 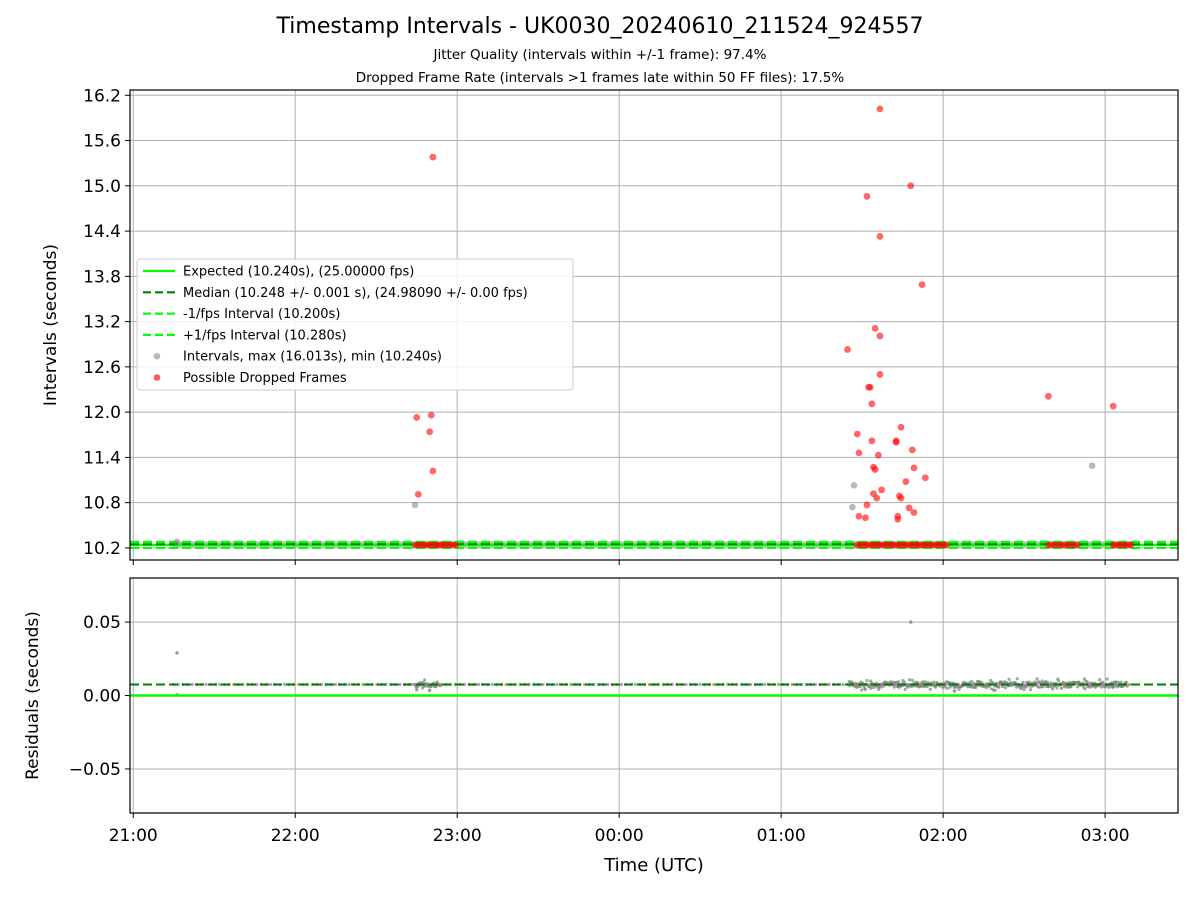 What do you see at coordinates (298, 272) in the screenshot?
I see `legend-label: Expected (10.240s), (25.00000 fps)` at bounding box center [298, 272].